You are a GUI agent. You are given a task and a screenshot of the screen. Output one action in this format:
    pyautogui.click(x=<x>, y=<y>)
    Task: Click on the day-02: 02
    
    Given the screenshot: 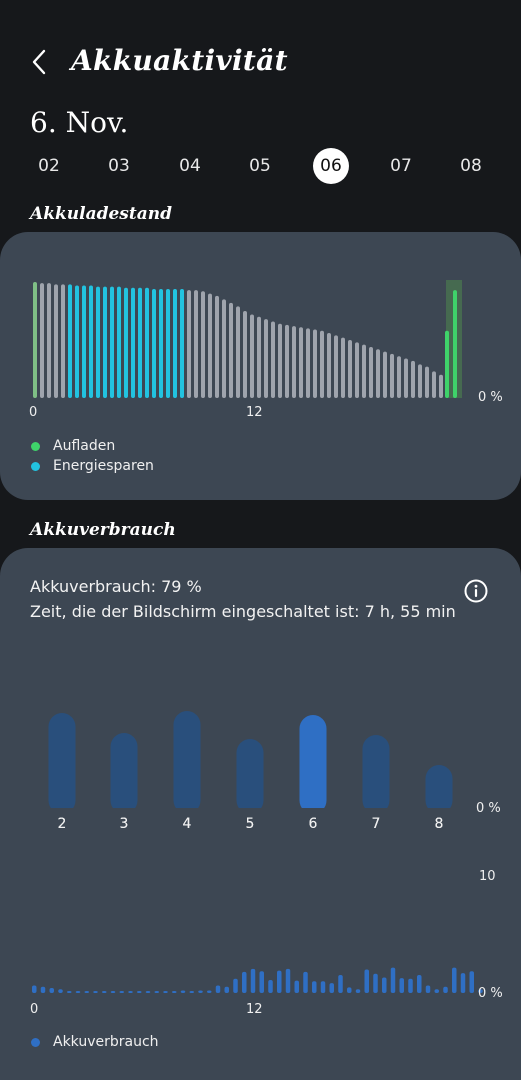 What is the action you would take?
    pyautogui.click(x=49, y=166)
    